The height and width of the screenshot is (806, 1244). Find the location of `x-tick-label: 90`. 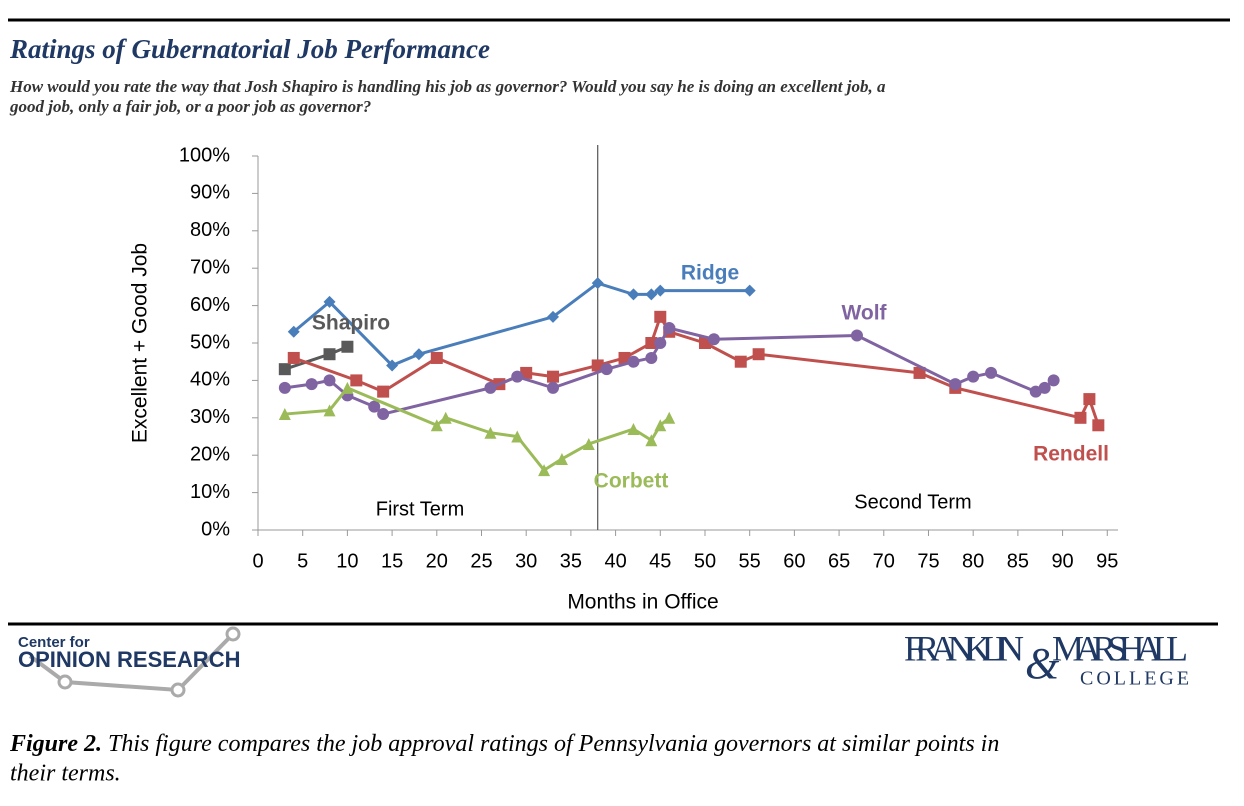

x-tick-label: 90 is located at coordinates (1062, 561).